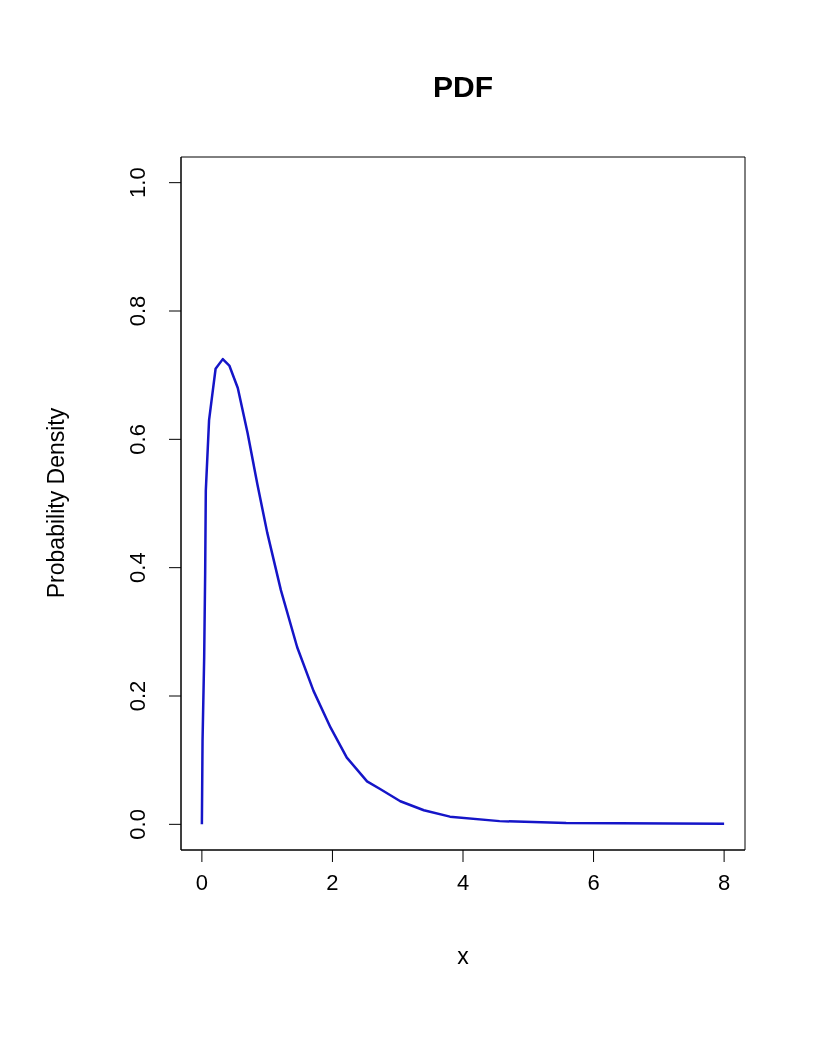 This screenshot has width=836, height=1037. What do you see at coordinates (137, 311) in the screenshot?
I see `y-tick-label: 0.8` at bounding box center [137, 311].